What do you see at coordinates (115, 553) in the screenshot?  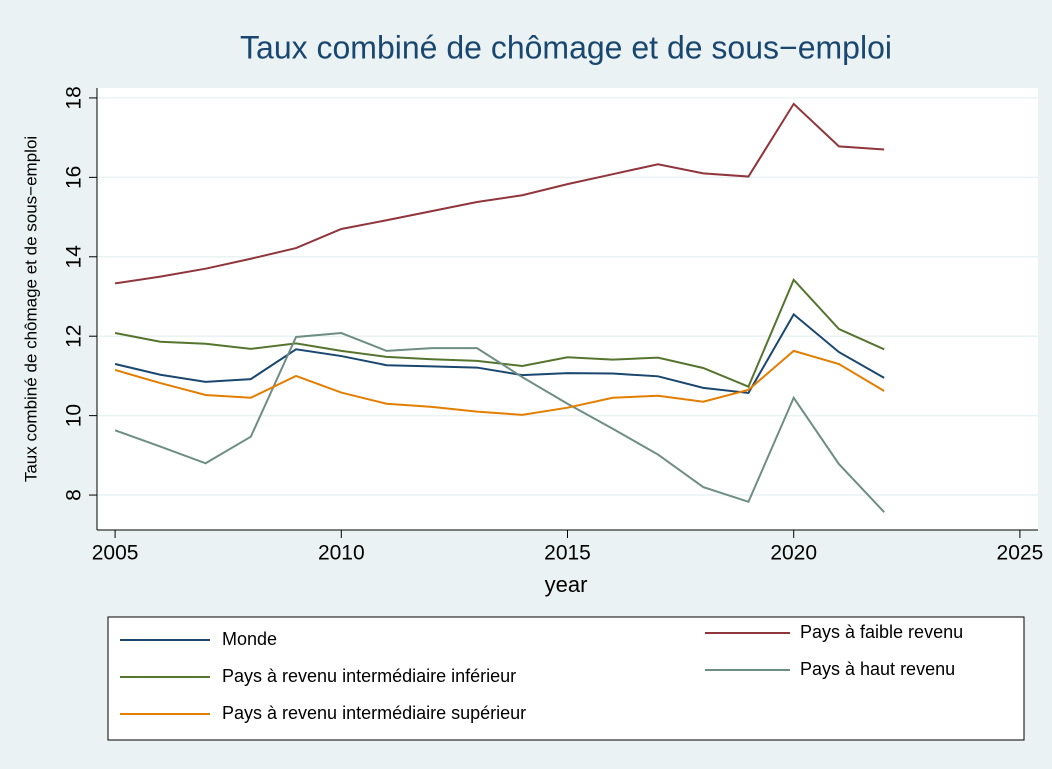 I see `x-tick-label: 2005` at bounding box center [115, 553].